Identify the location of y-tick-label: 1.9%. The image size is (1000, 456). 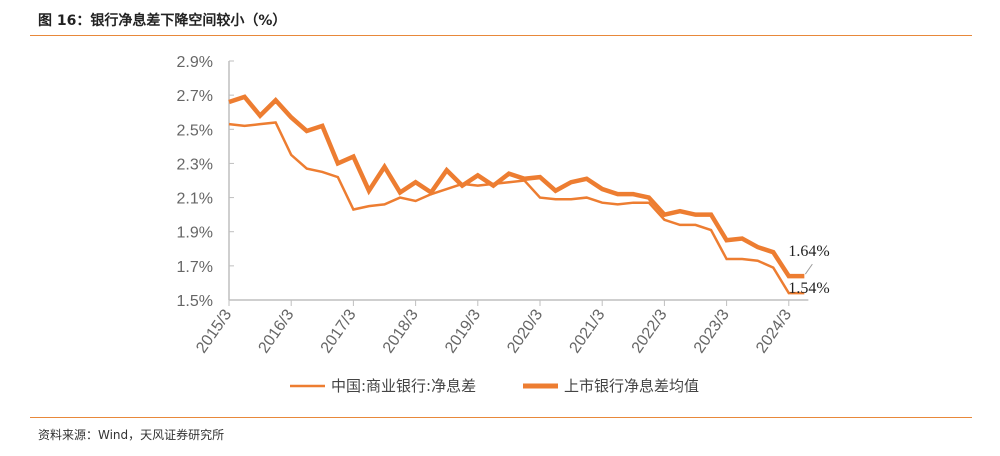
(195, 233).